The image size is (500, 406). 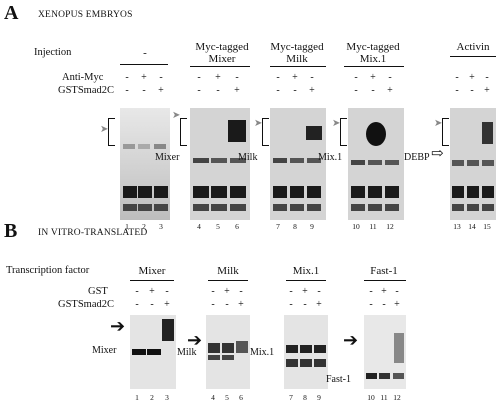 What do you see at coordinates (306, 271) in the screenshot?
I see `tf-header-mix1: Mix.1` at bounding box center [306, 271].